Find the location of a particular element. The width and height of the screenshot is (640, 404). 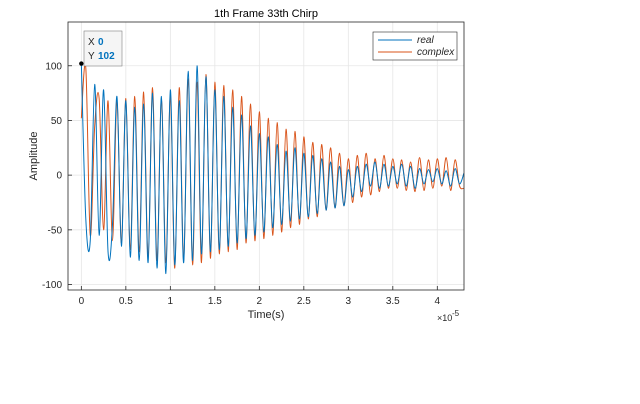

legend: real complex is located at coordinates (415, 46).